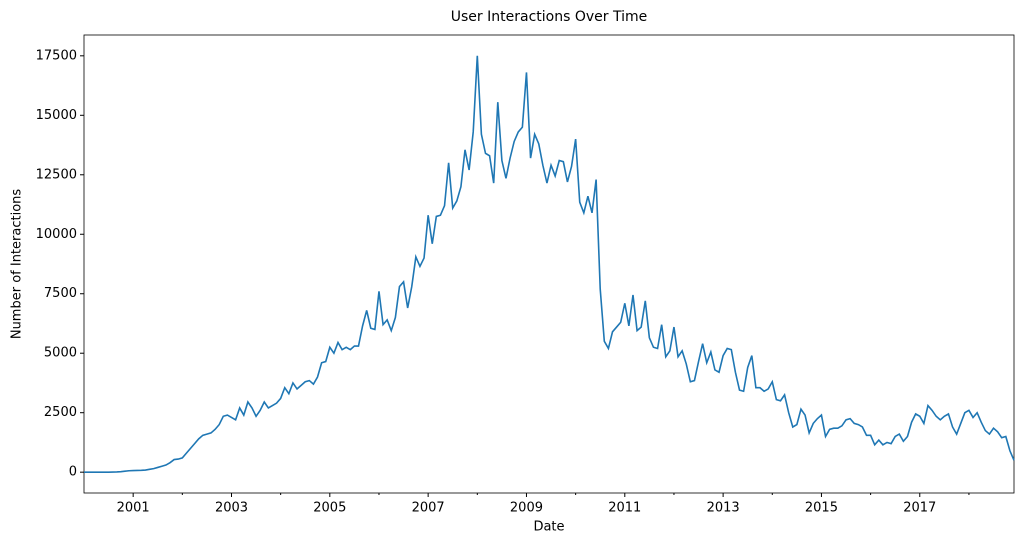  What do you see at coordinates (73, 472) in the screenshot?
I see `y-tick-label: 0` at bounding box center [73, 472].